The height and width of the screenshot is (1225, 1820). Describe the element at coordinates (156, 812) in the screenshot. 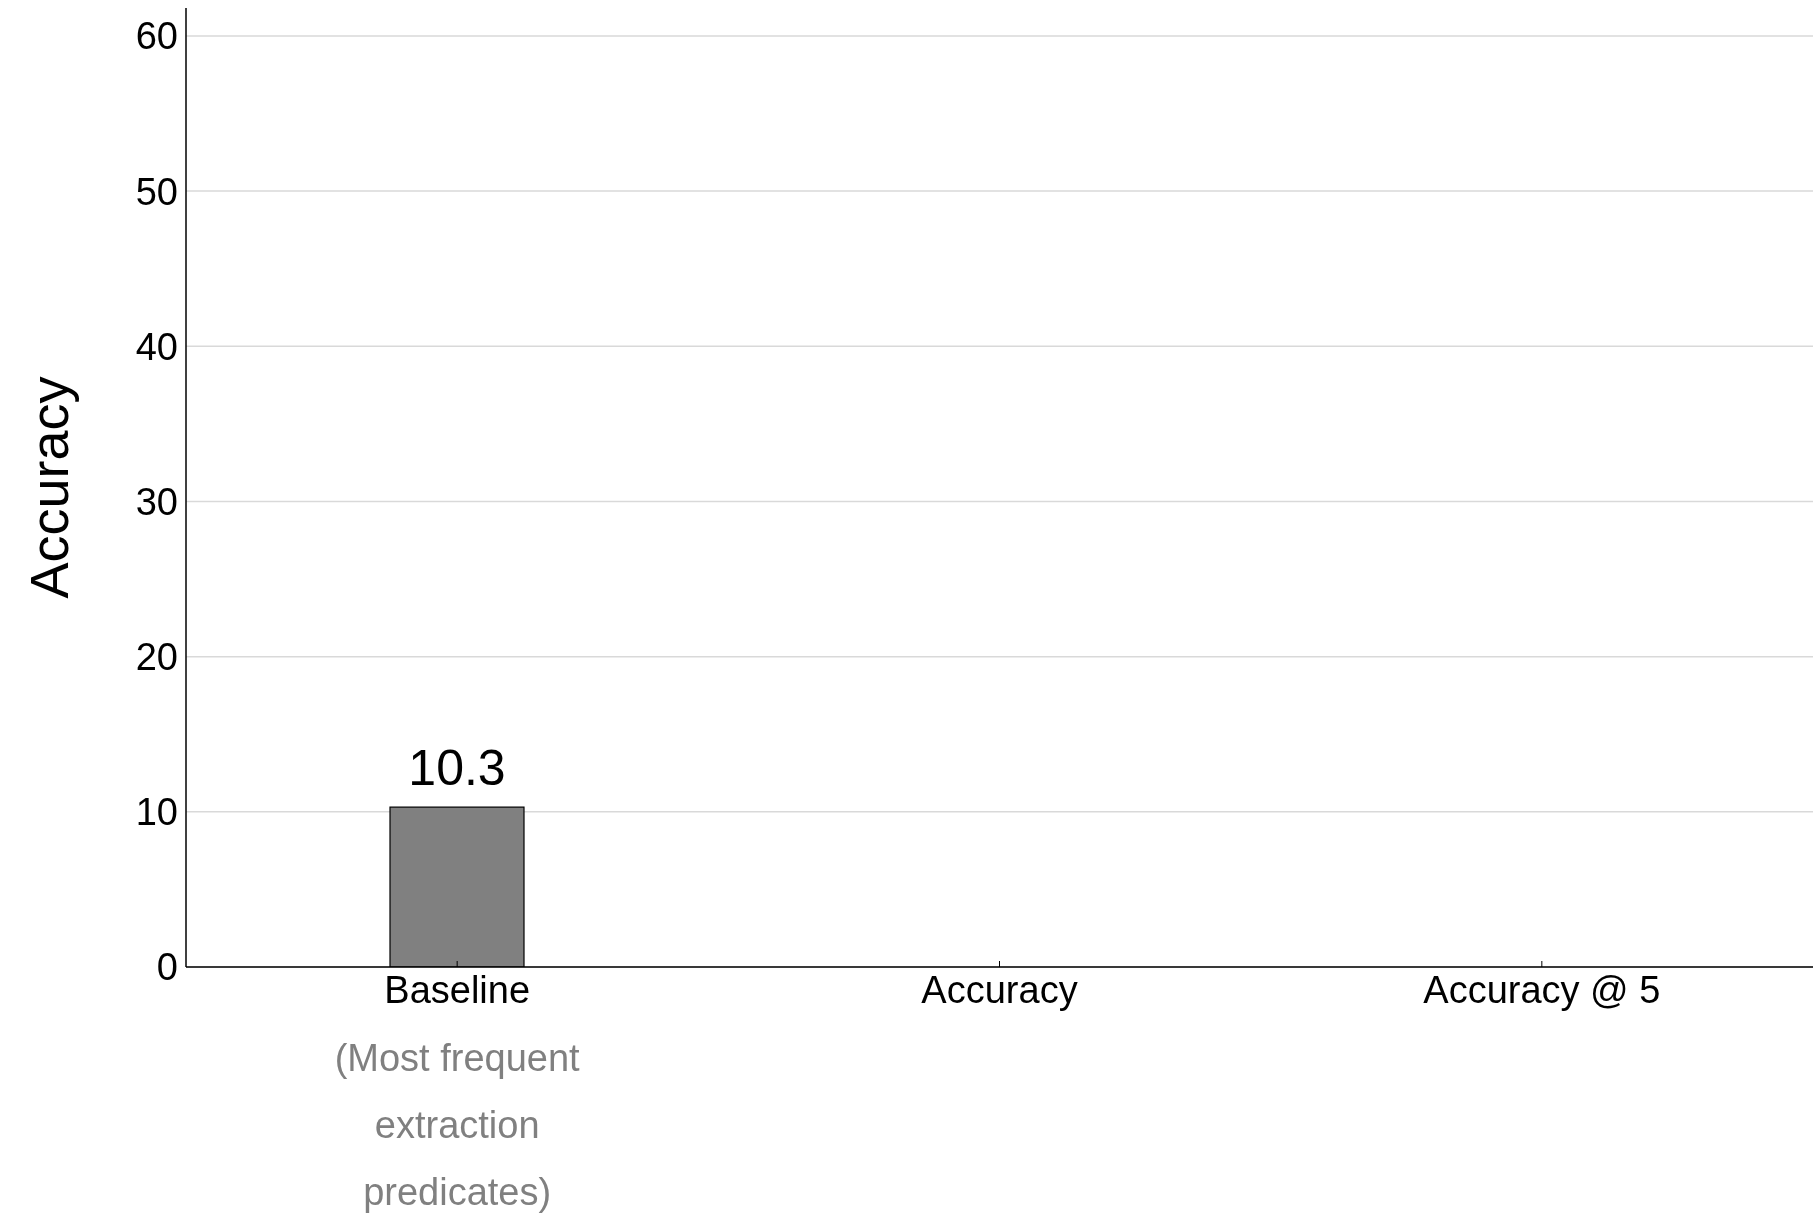

I see `y-tick-label: 10` at that location.